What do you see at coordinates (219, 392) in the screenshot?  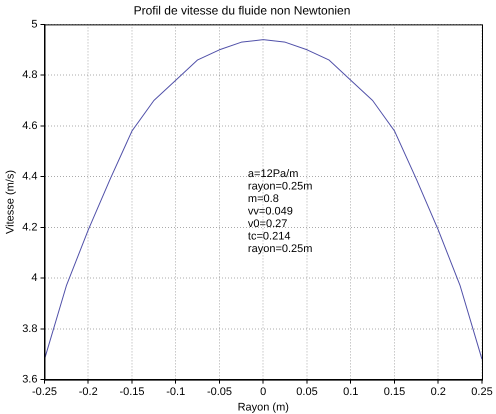 I see `x-tick-label: -0.05` at bounding box center [219, 392].